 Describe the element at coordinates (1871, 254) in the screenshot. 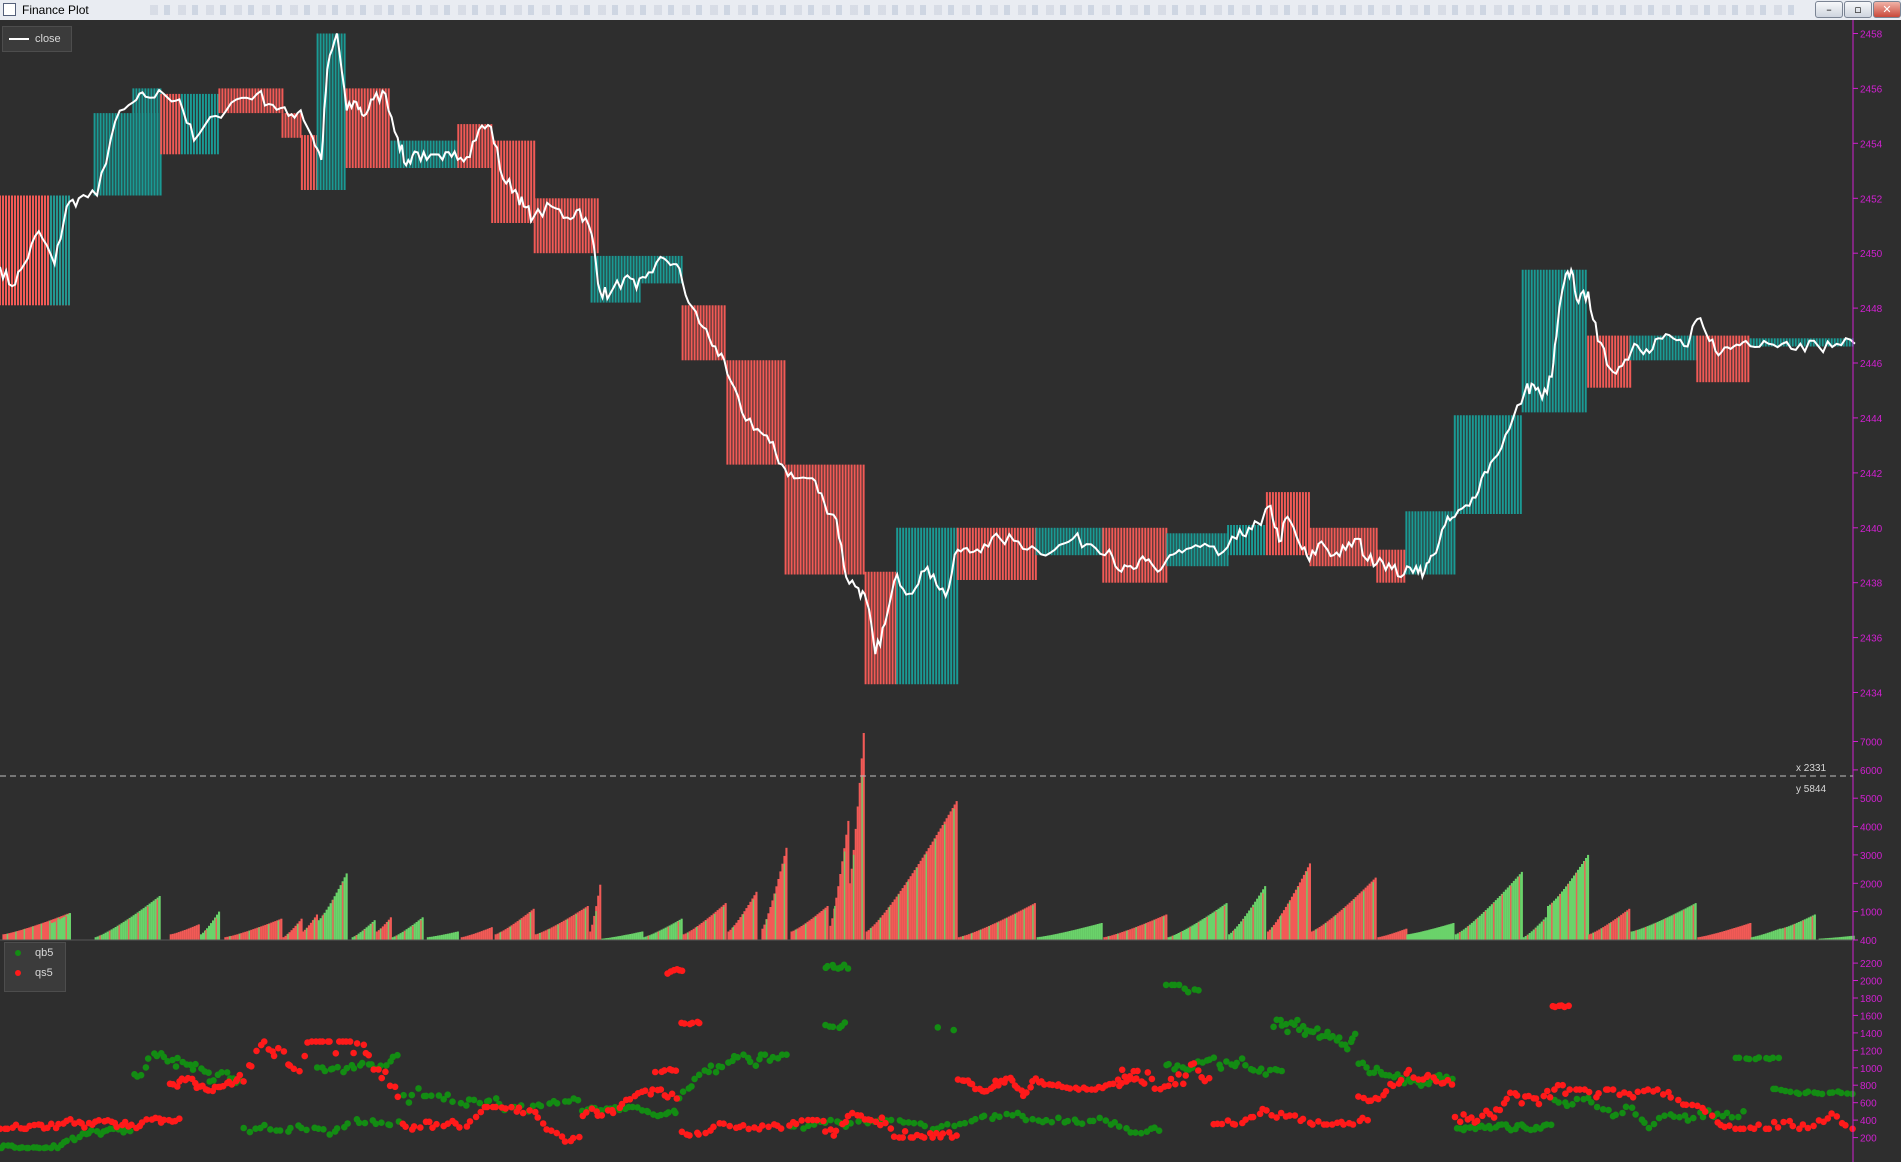

I see `axis-tick-label: 2450` at that location.